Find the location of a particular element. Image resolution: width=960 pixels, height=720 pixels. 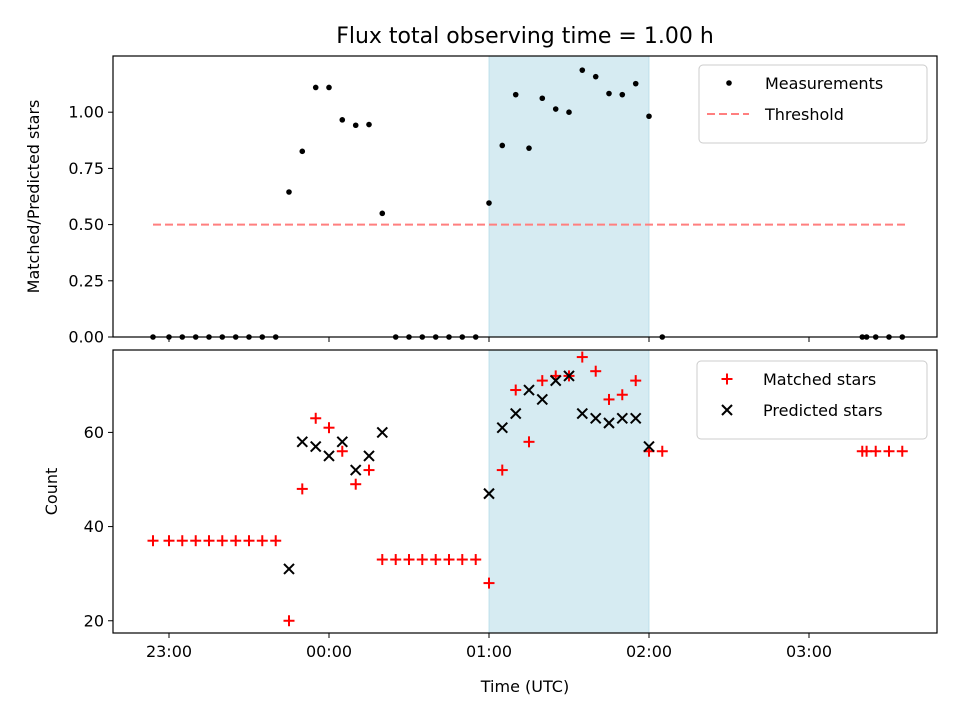

y-tick-label: 1.00 is located at coordinates (86, 112).